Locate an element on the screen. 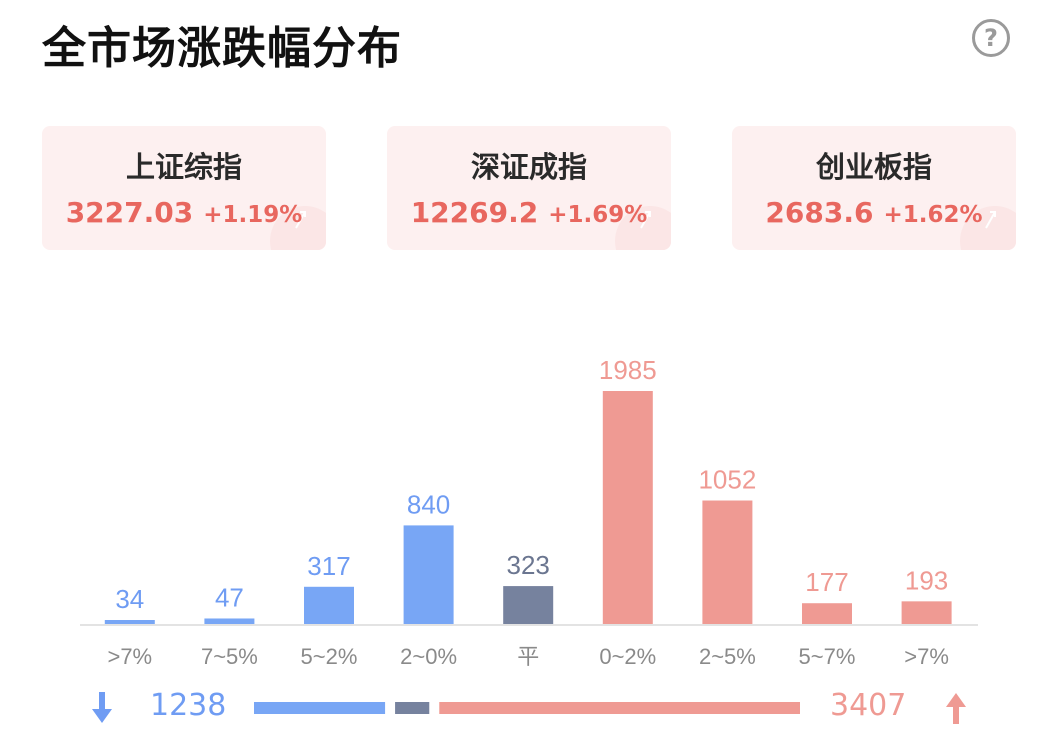  page-title: 全市场涨跌幅分布 is located at coordinates (222, 48).